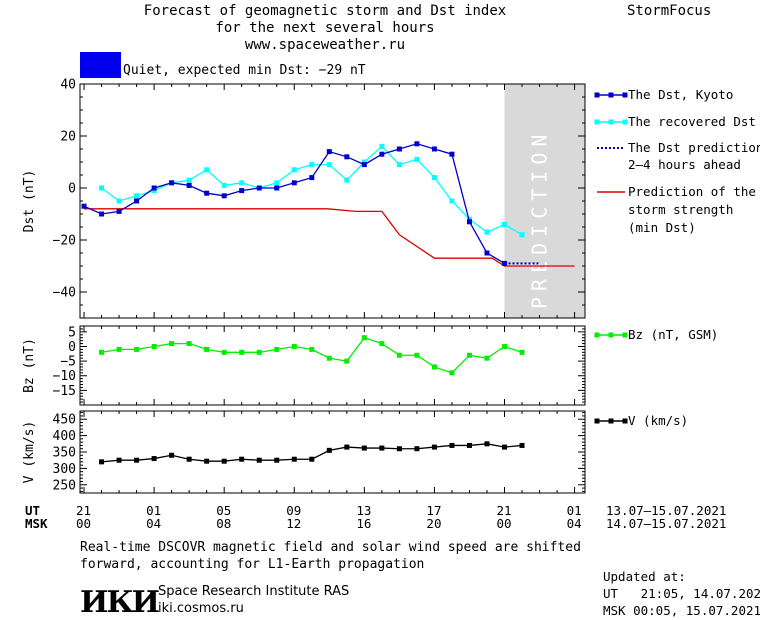  What do you see at coordinates (666, 523) in the screenshot?
I see `msk-date-range: 14.07–15.07.2021` at bounding box center [666, 523].